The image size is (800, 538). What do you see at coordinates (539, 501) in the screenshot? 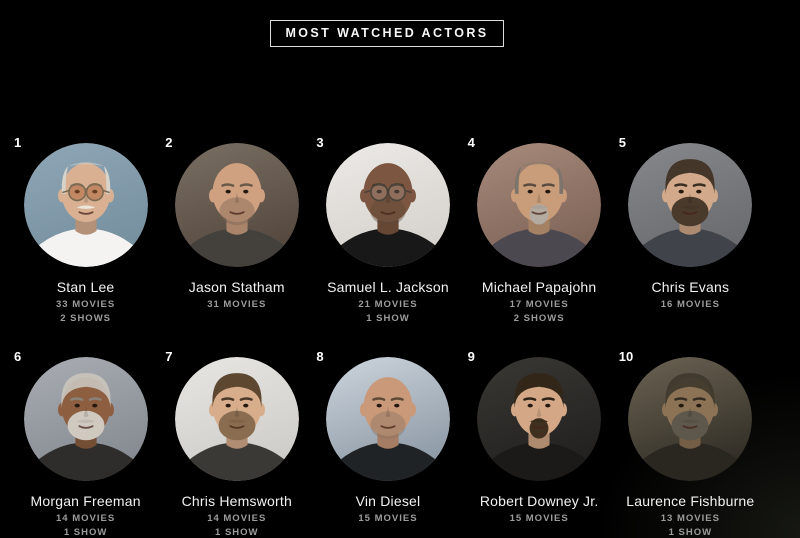
I see `actor-name: Robert Downey Jr.` at bounding box center [539, 501].